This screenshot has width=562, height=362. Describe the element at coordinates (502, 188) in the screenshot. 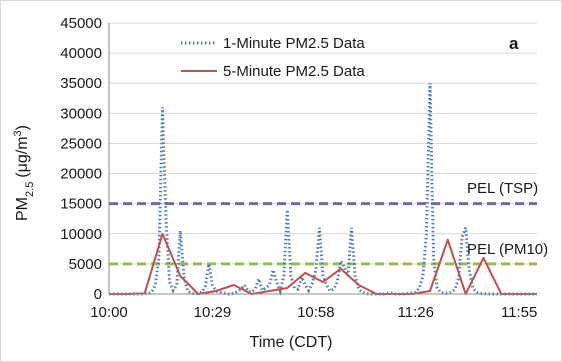

I see `ref-label-tsp: PEL (TSP)` at that location.